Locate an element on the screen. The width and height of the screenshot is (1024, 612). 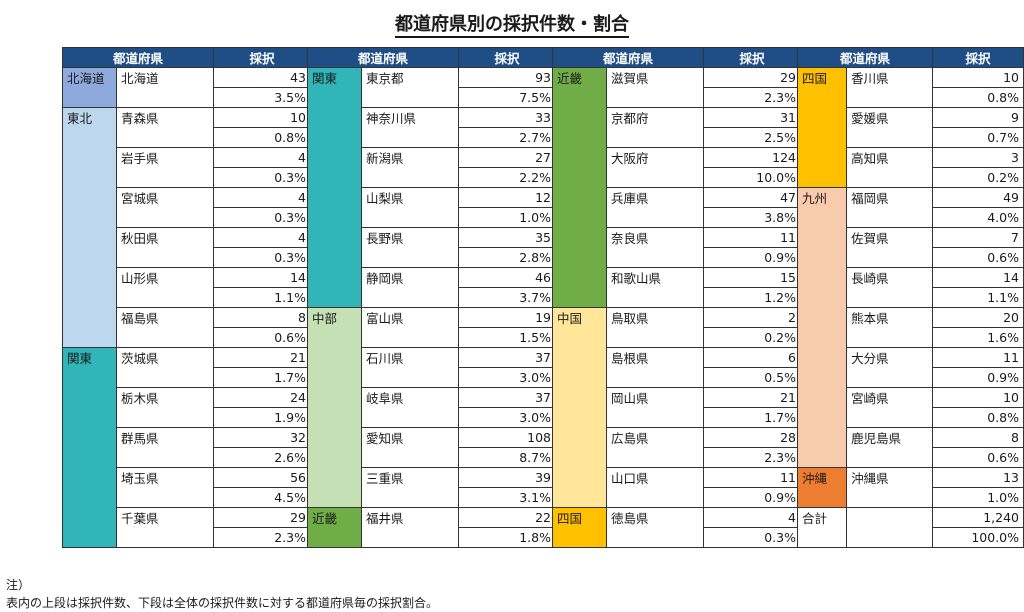
count-value: 93 is located at coordinates (507, 77).